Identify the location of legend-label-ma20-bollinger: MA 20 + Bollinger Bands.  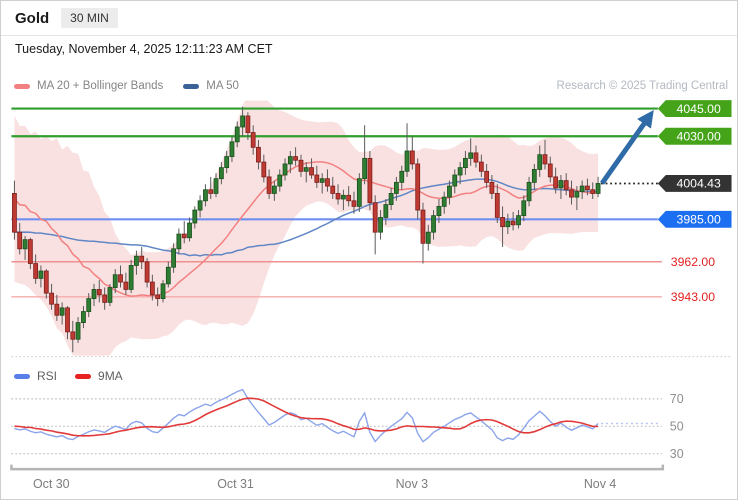
(100, 86).